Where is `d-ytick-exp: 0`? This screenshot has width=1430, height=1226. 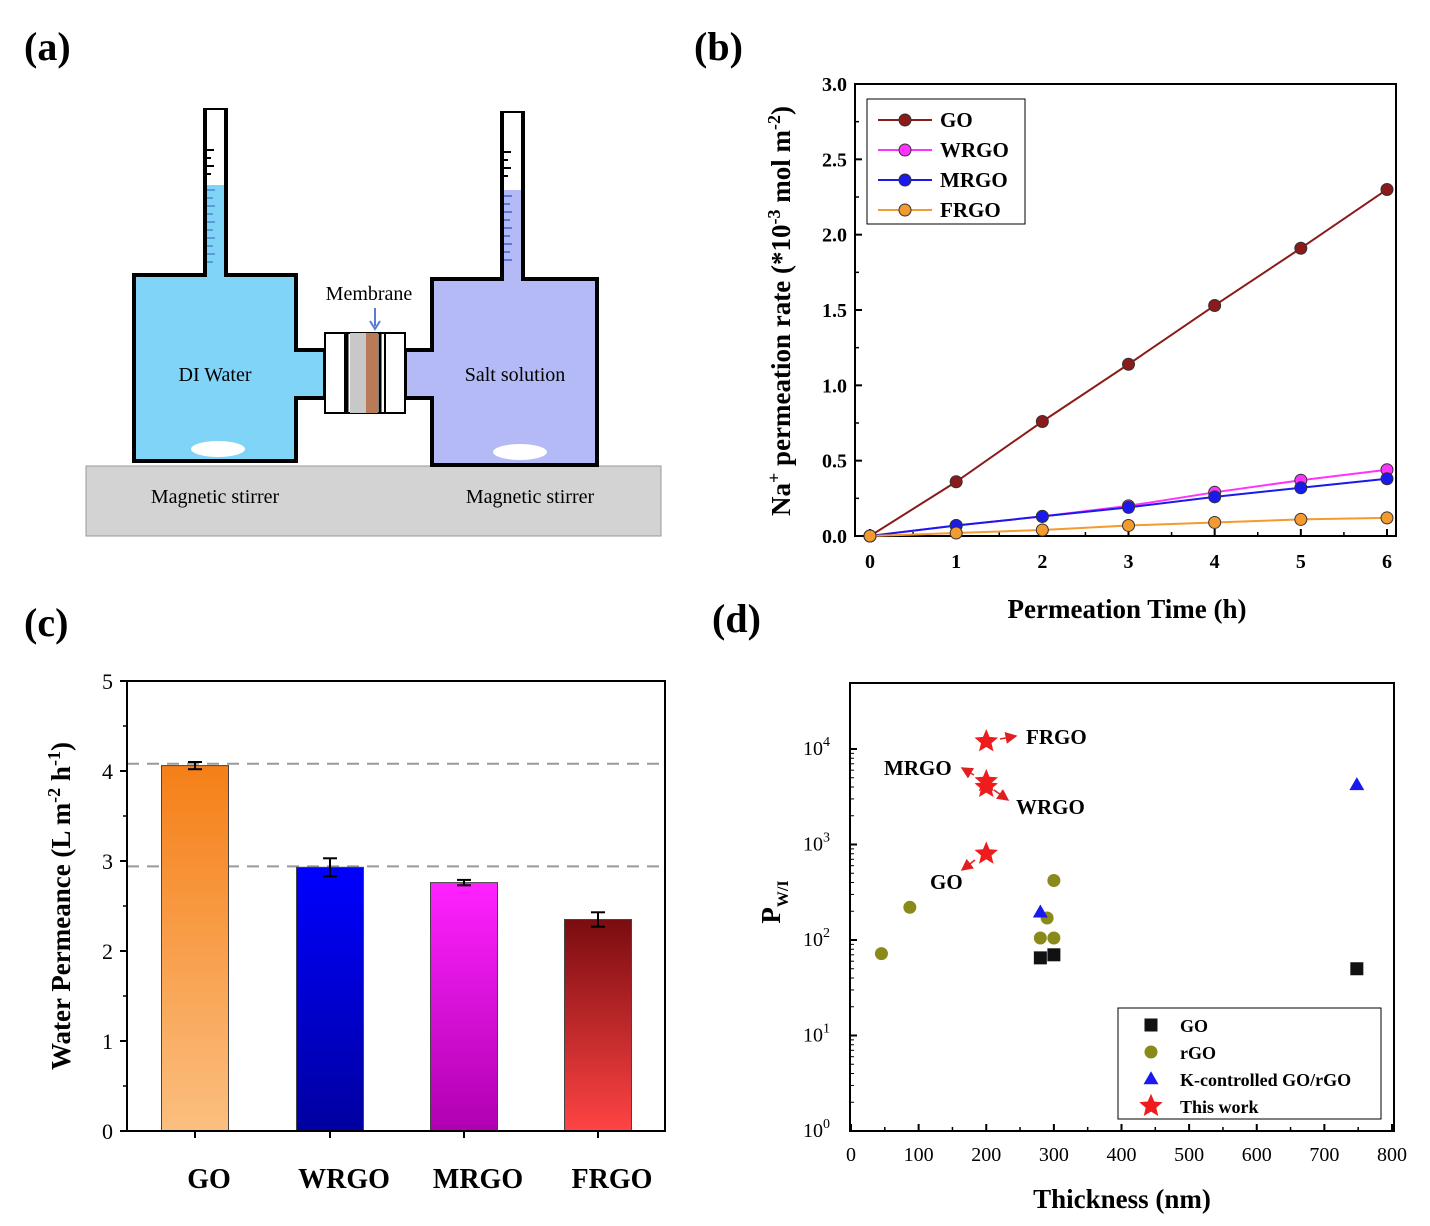 d-ytick-exp: 0 is located at coordinates (826, 1124).